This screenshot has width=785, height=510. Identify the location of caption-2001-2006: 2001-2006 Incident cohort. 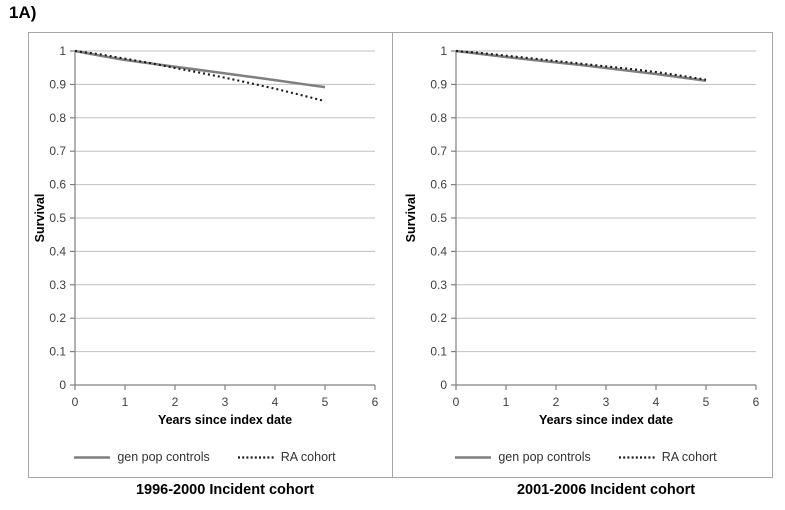
(606, 490).